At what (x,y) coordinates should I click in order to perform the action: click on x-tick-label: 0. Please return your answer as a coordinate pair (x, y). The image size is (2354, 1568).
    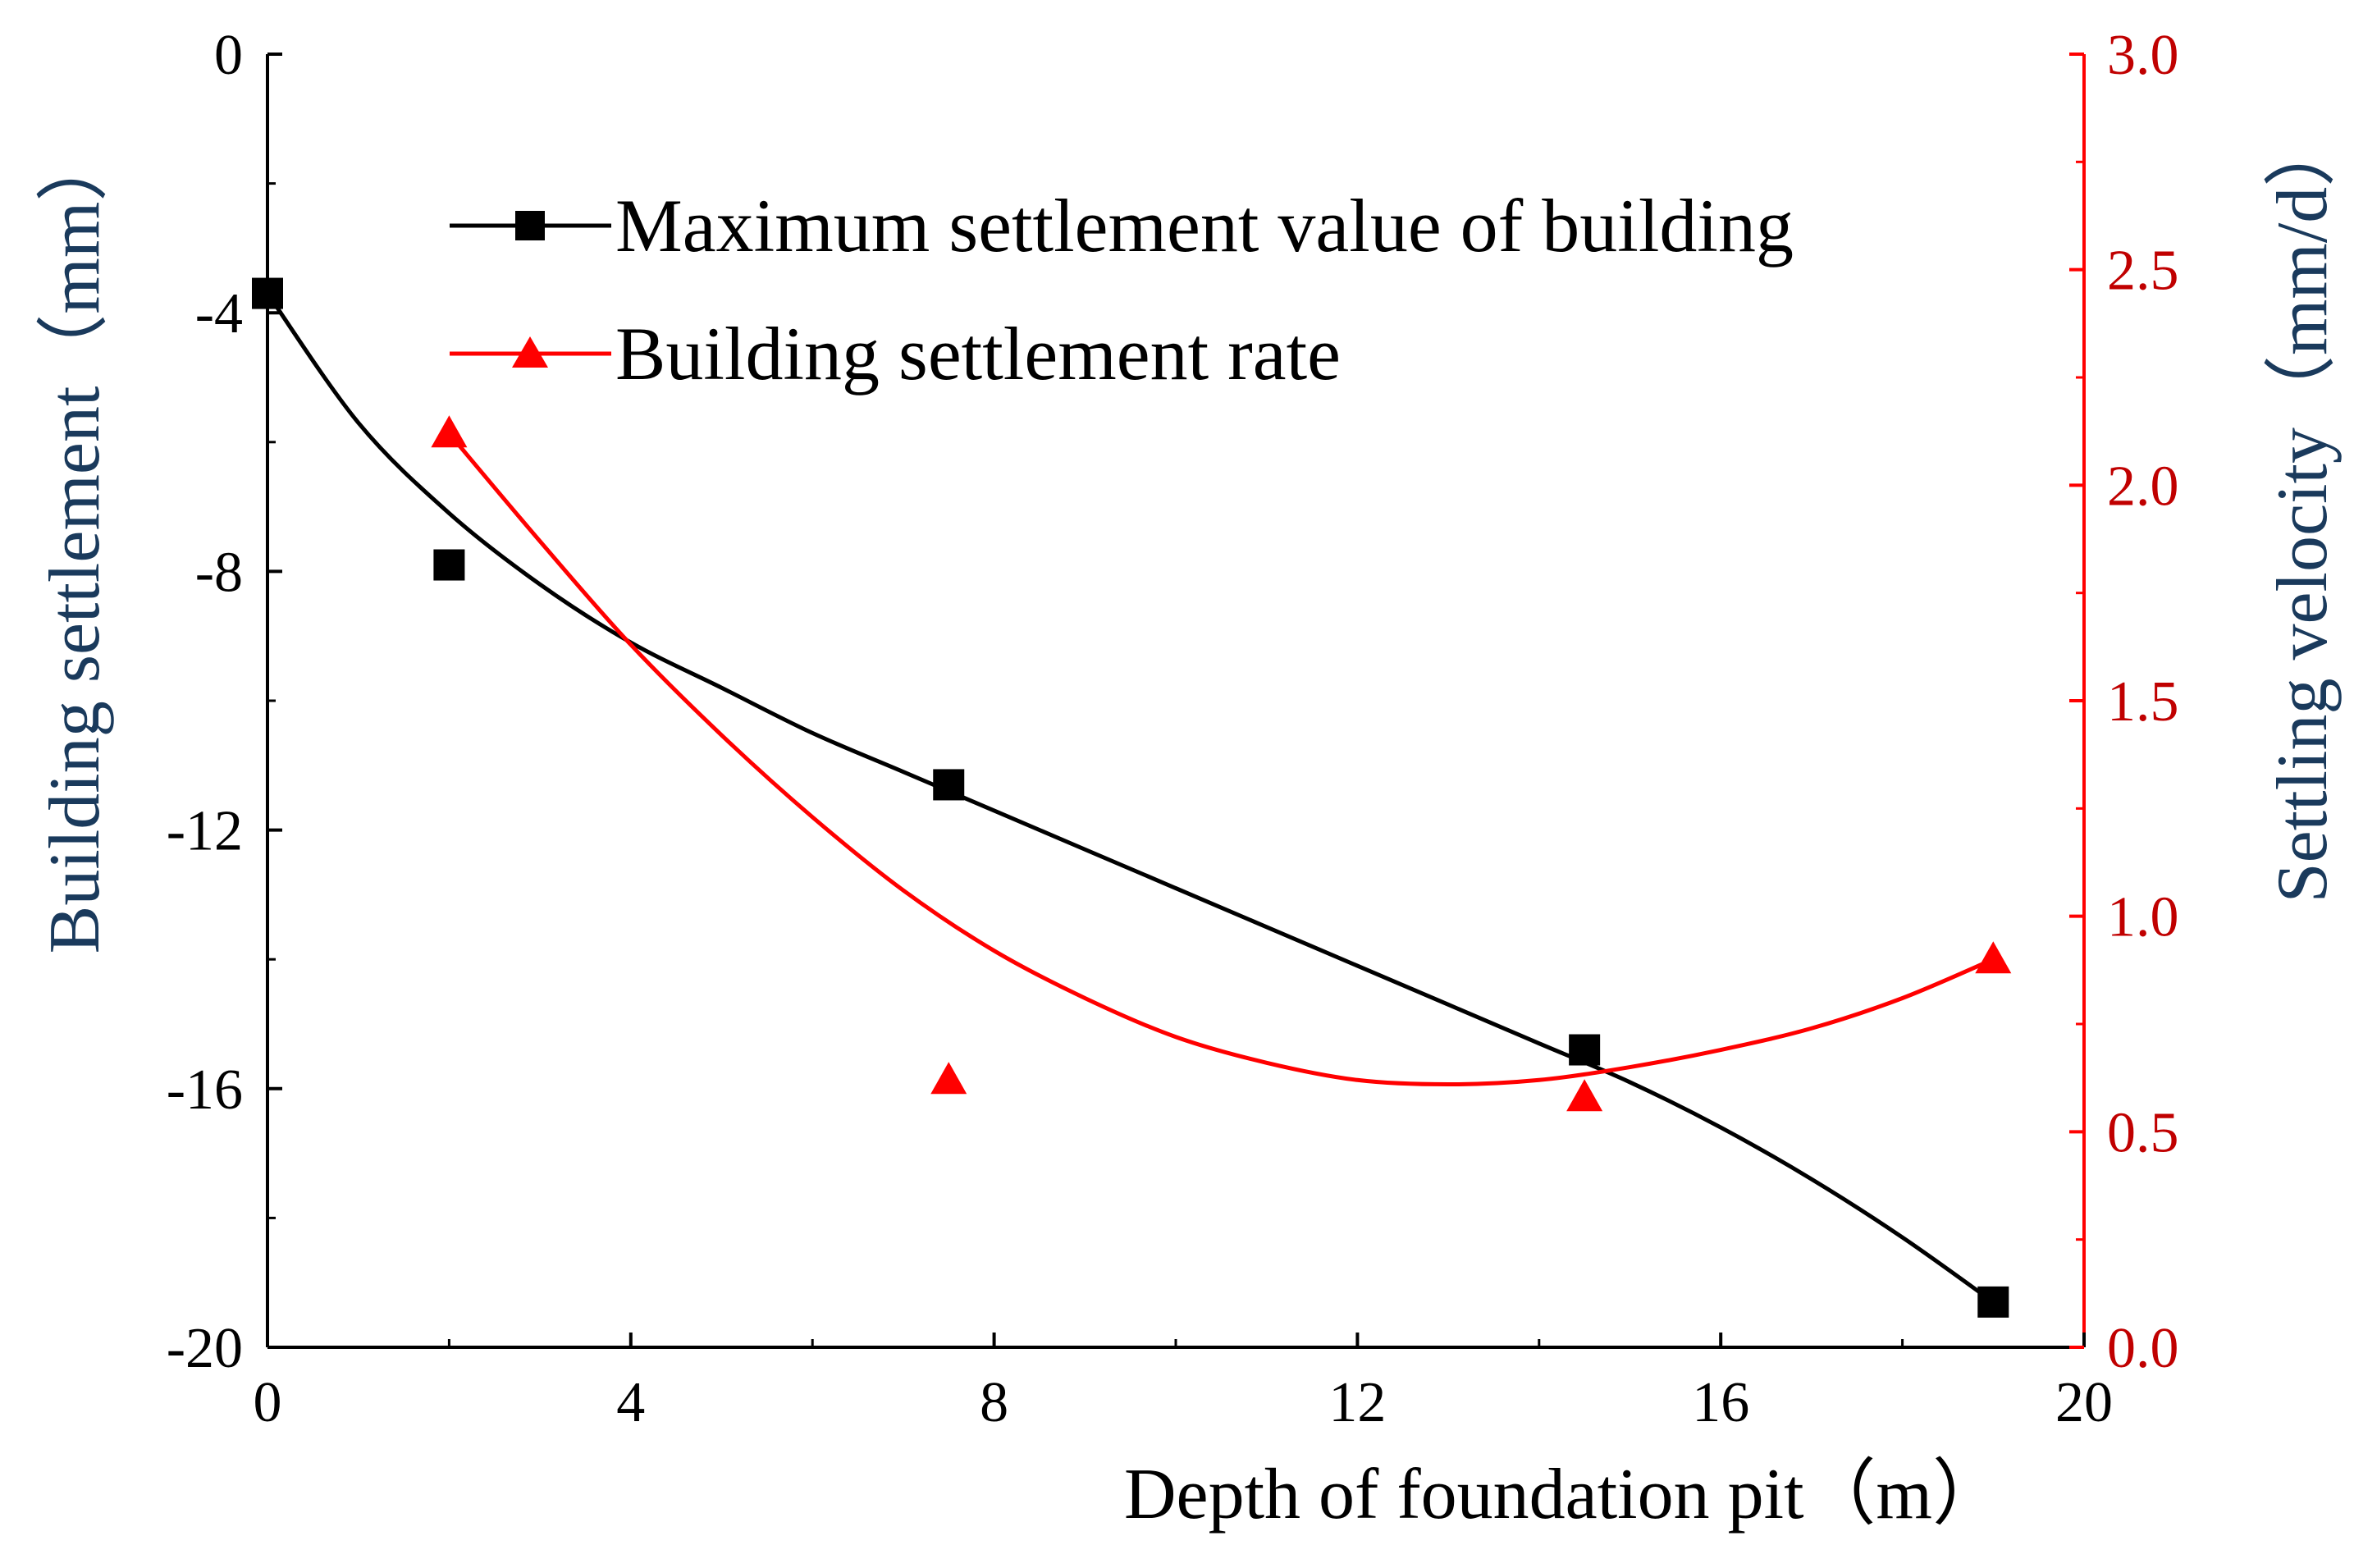
    Looking at the image, I should click on (268, 1402).